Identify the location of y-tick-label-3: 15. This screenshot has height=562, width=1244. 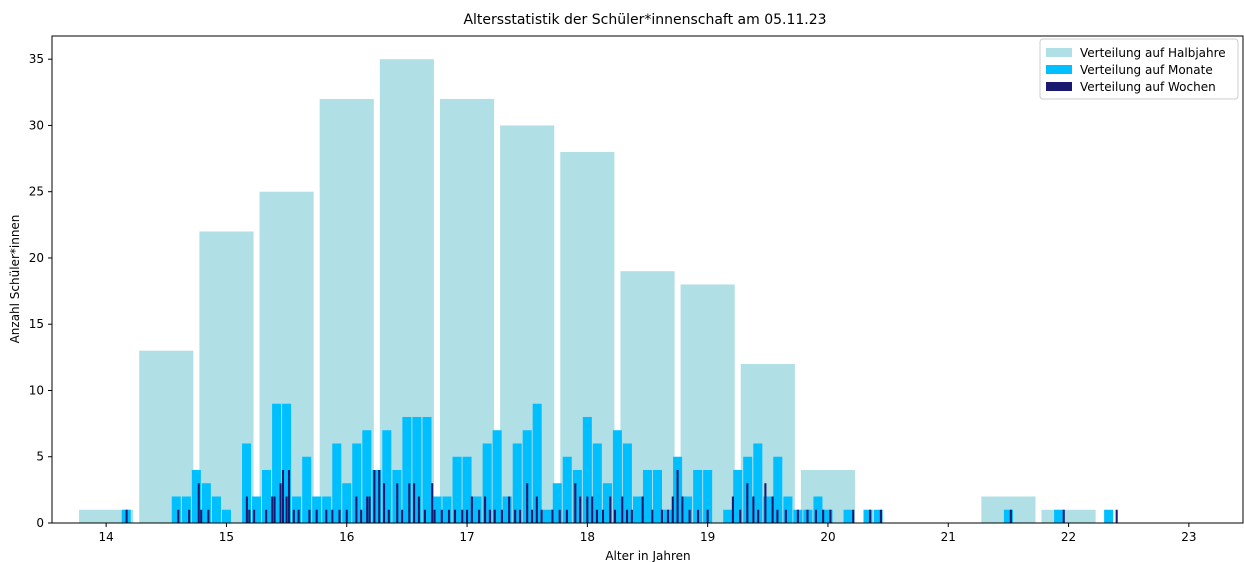
(36, 324).